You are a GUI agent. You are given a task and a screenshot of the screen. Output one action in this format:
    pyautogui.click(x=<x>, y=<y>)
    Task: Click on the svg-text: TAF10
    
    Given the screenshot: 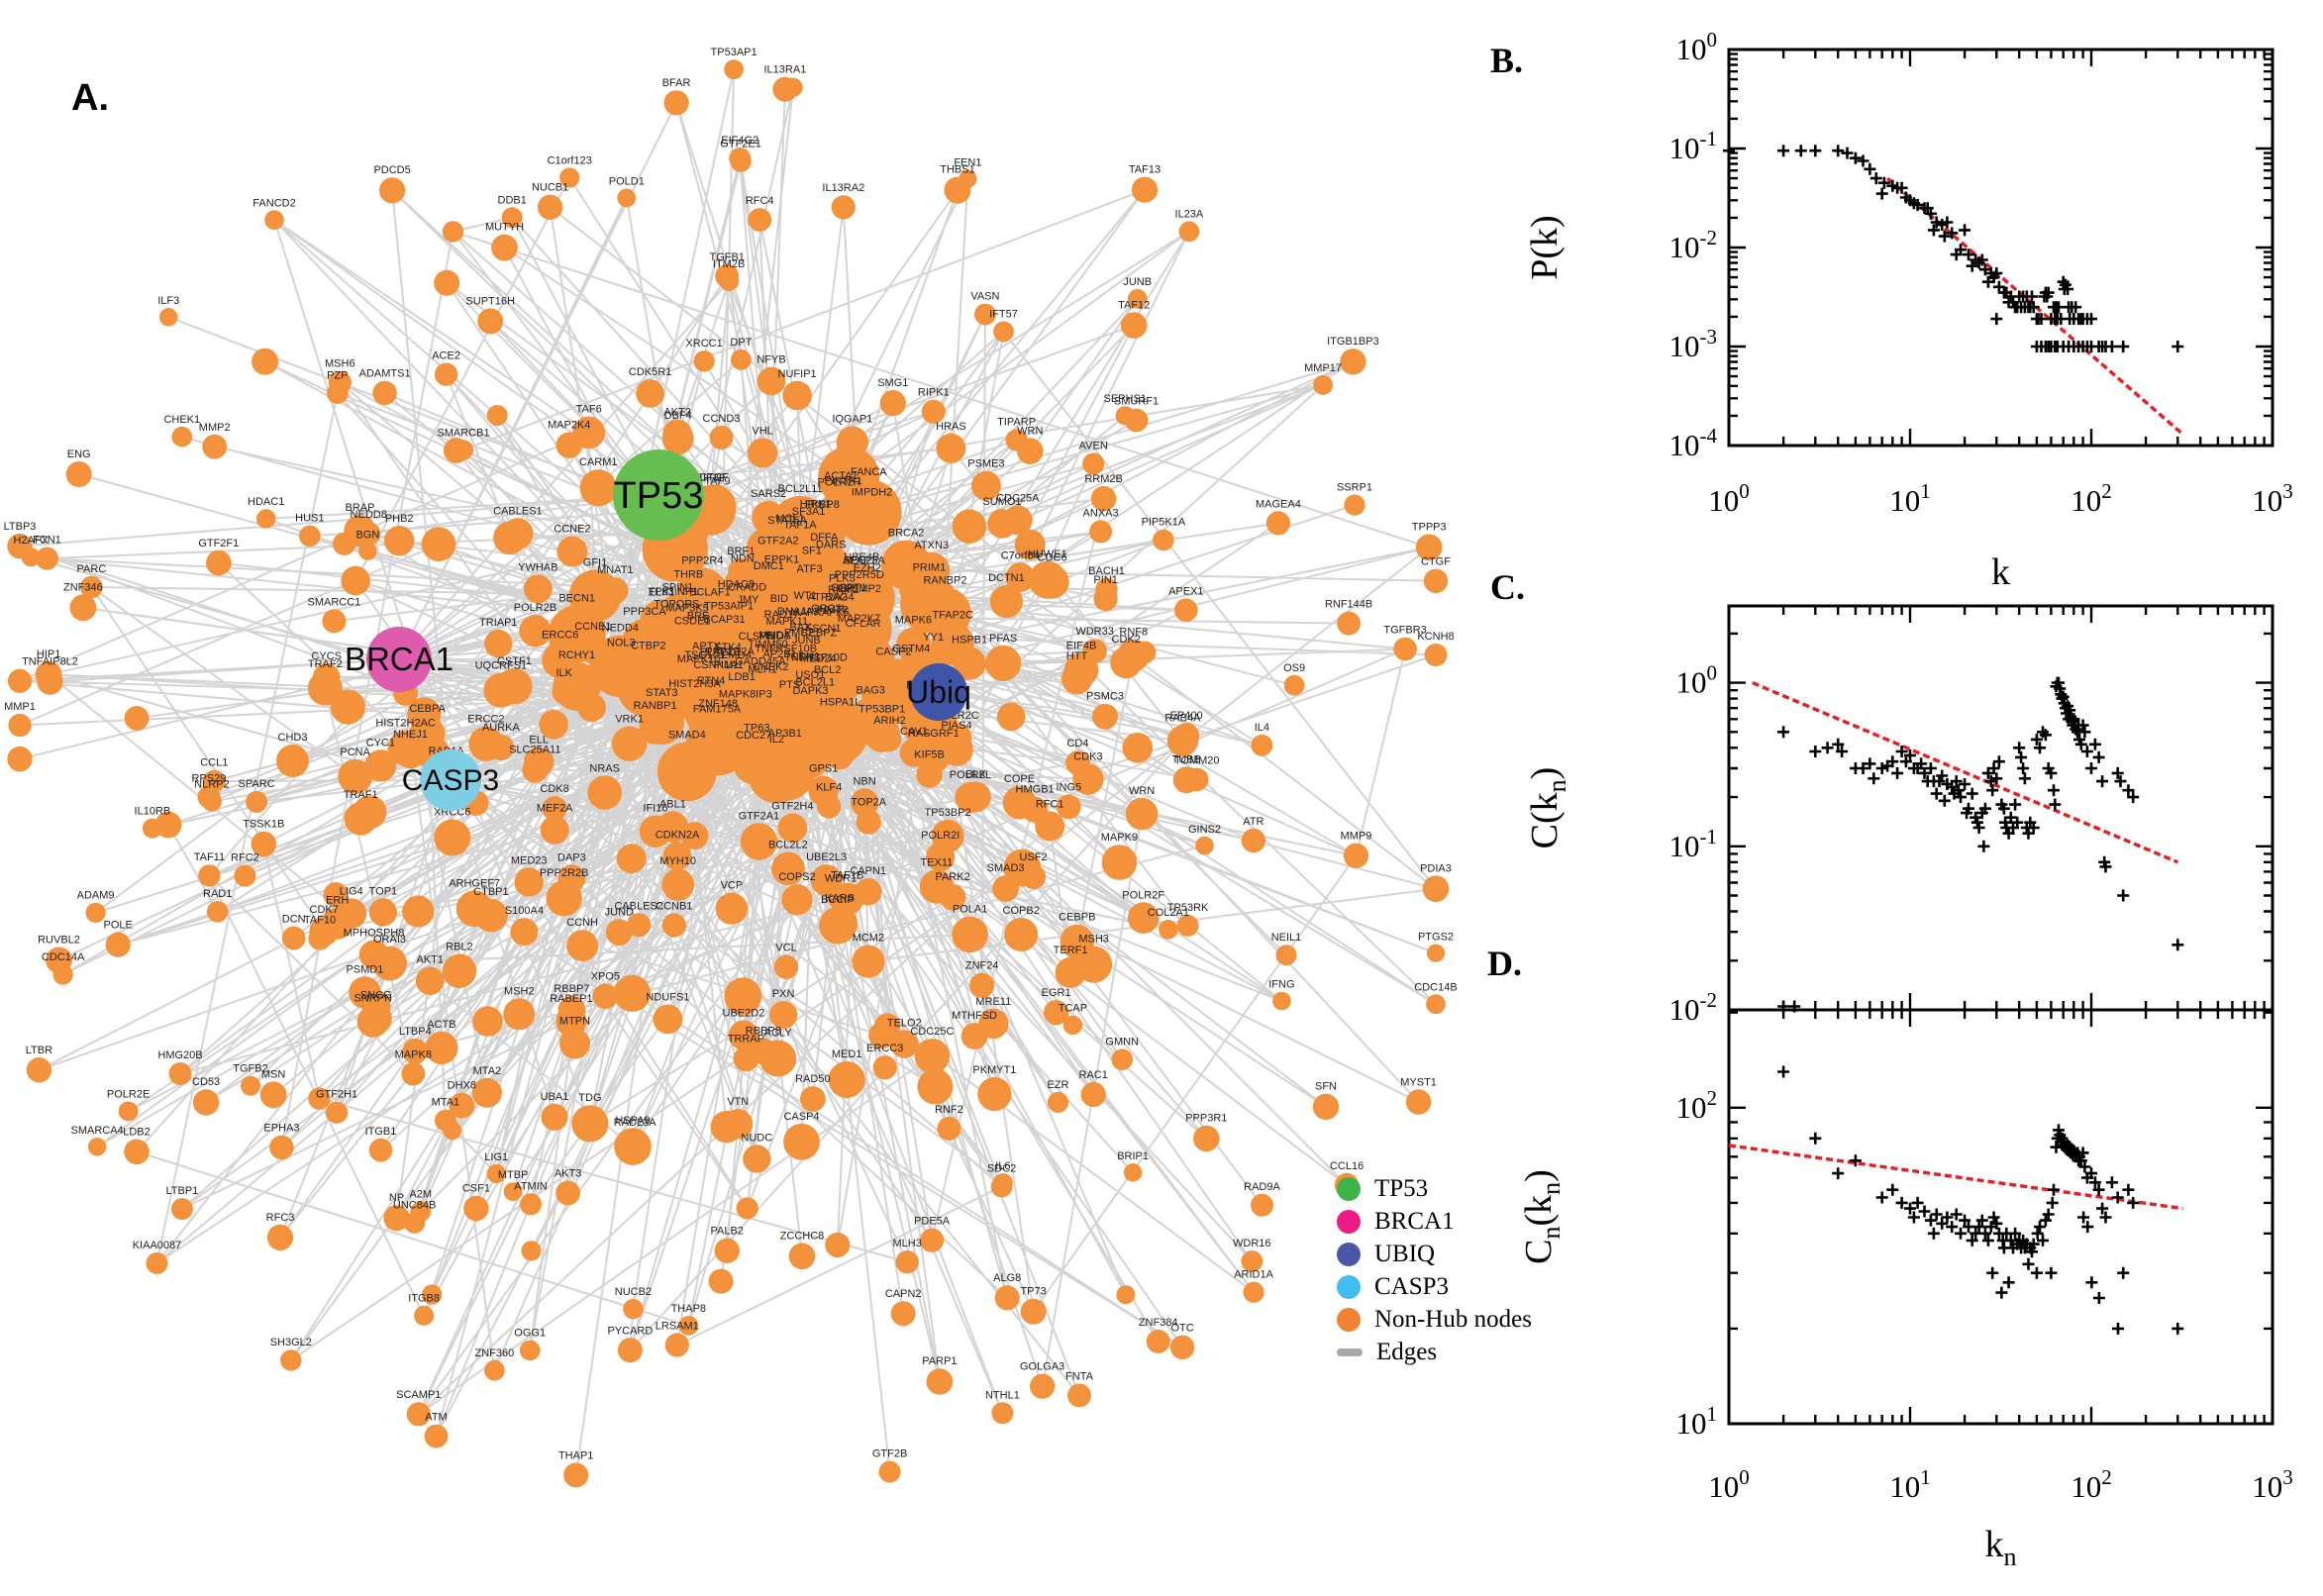 What is the action you would take?
    pyautogui.click(x=320, y=920)
    